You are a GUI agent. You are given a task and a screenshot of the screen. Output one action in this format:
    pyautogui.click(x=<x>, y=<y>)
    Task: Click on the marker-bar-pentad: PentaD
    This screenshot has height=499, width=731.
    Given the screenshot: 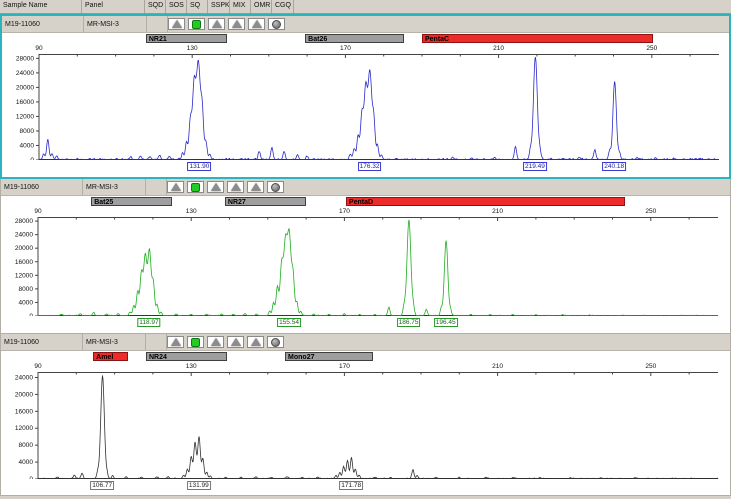 What is the action you would take?
    pyautogui.click(x=485, y=201)
    